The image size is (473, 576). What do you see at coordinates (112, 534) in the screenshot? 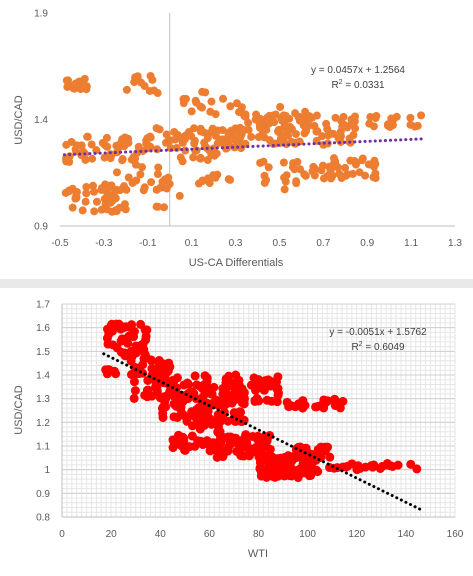
I see `x-tick-label: 20` at bounding box center [112, 534].